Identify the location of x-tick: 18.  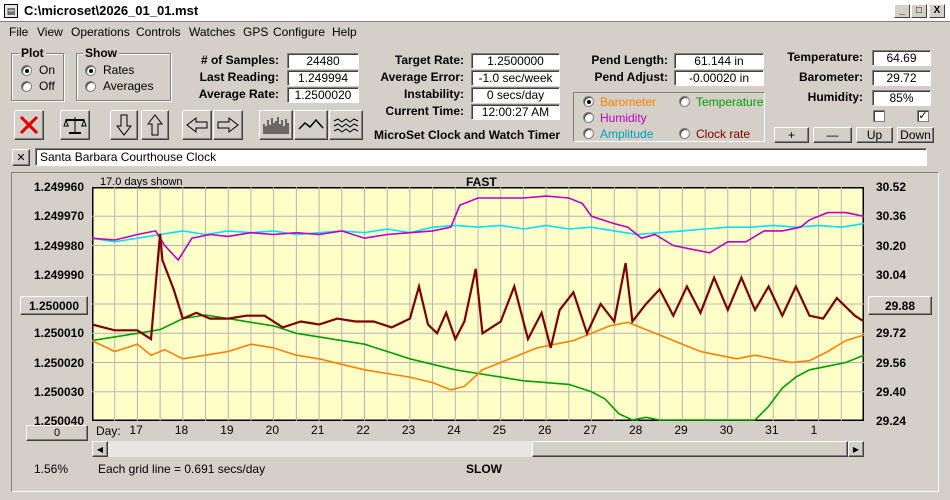
(181, 430).